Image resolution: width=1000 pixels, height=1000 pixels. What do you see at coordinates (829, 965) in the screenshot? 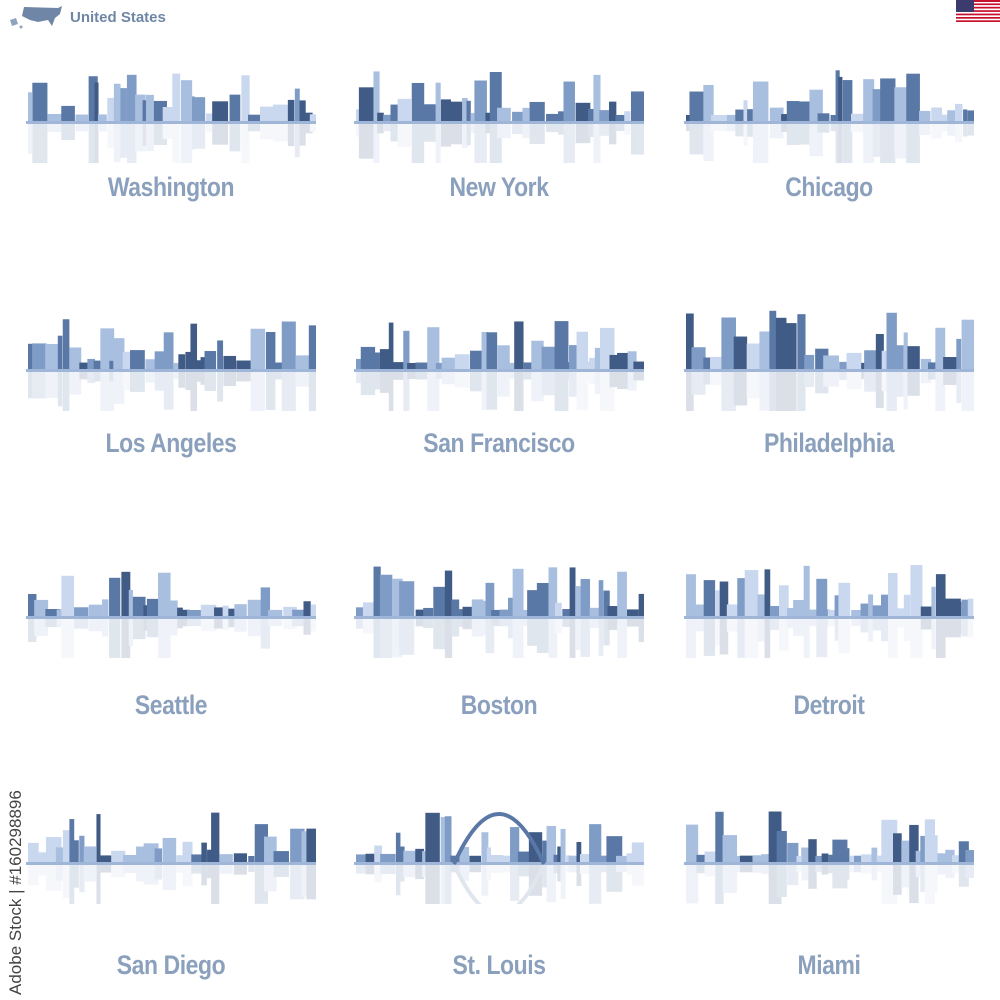
I see `city-label: Miami` at bounding box center [829, 965].